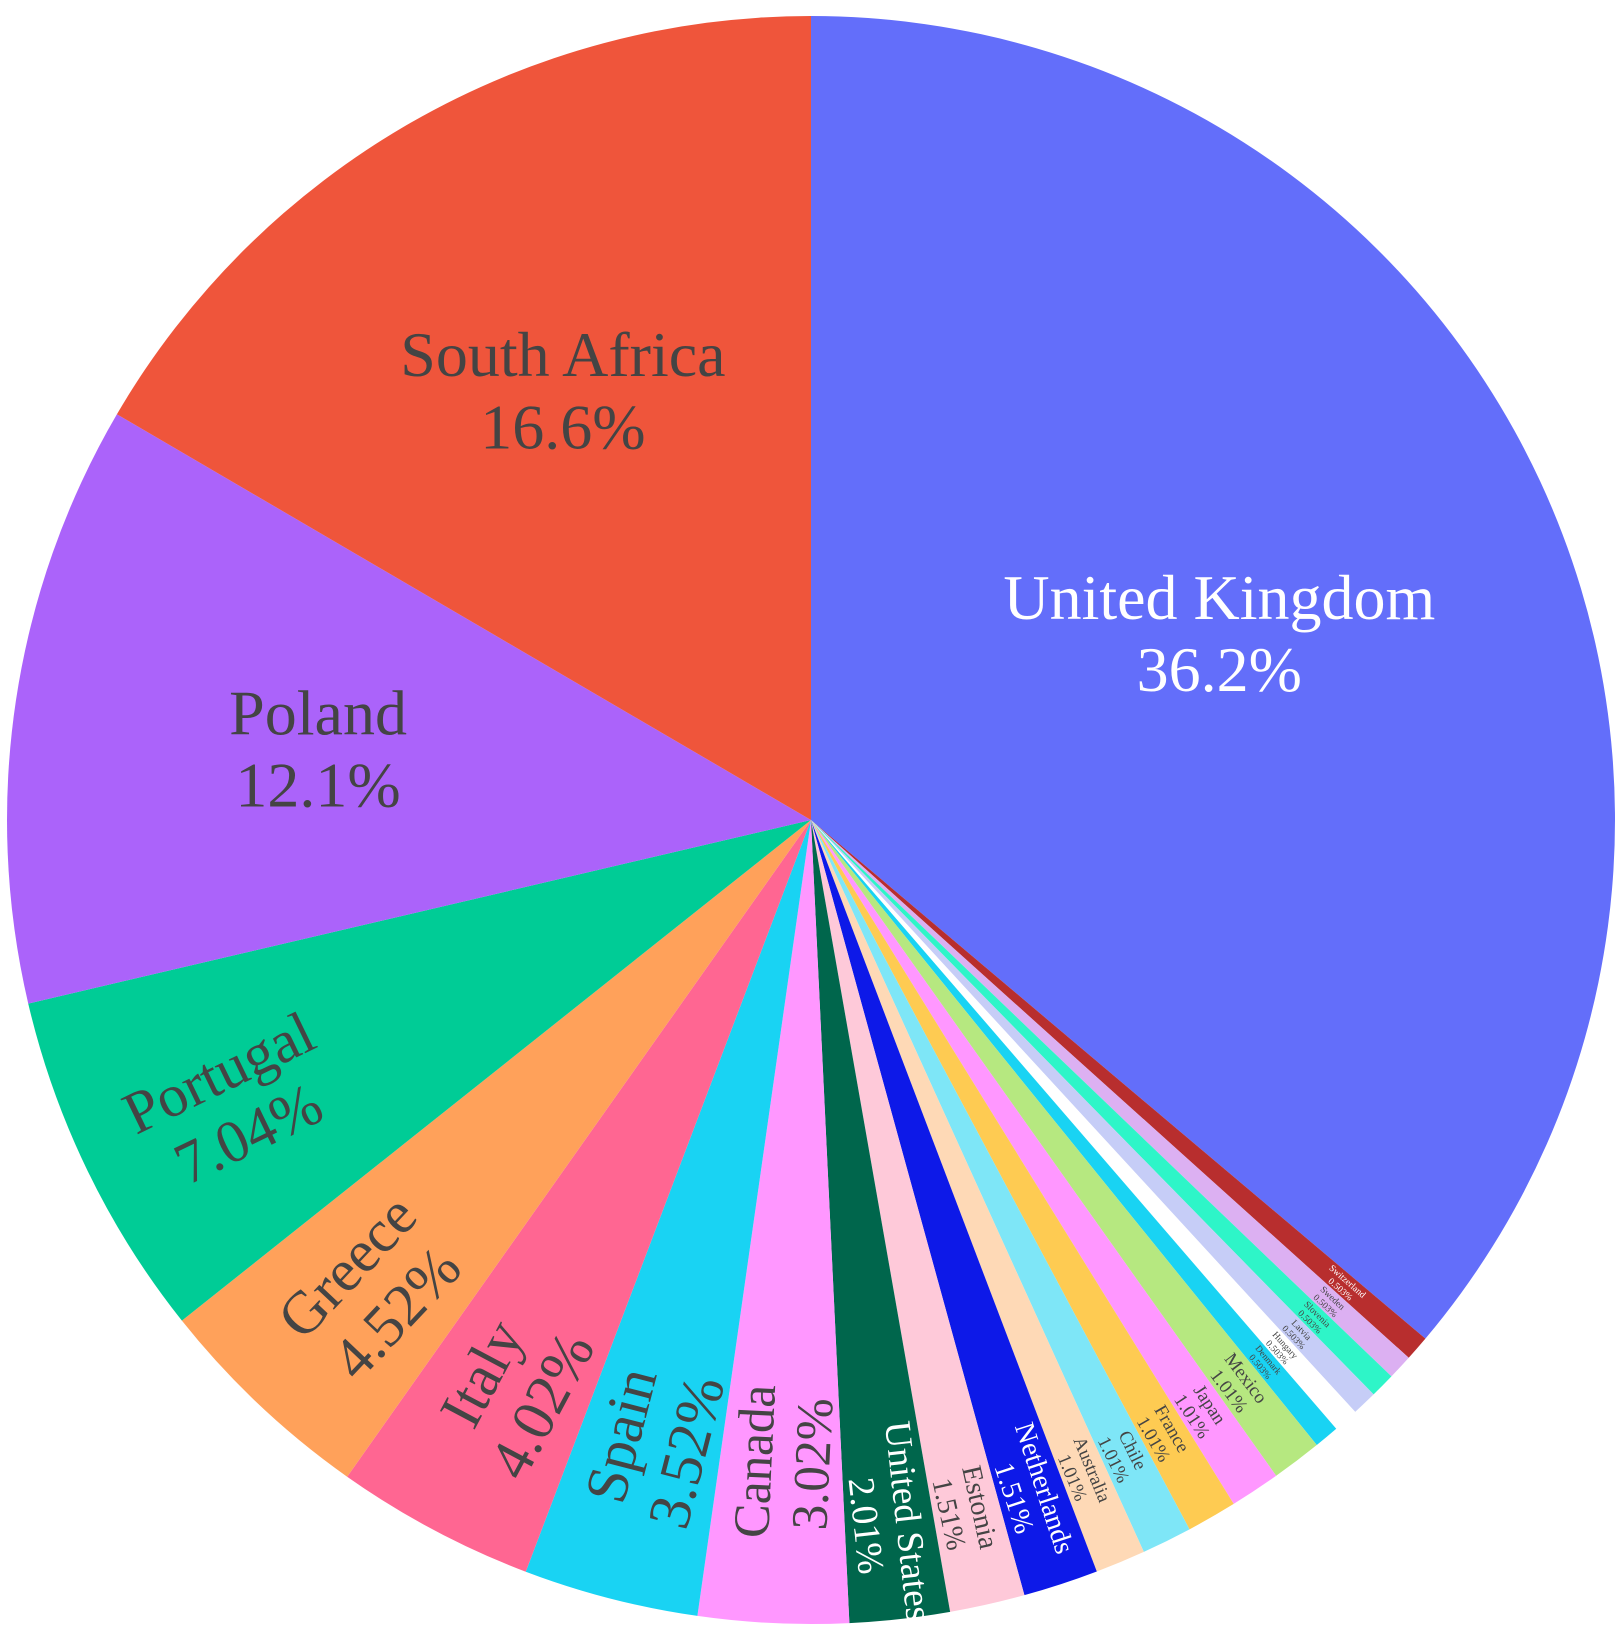 This screenshot has height=1632, width=1622. I want to click on slice-percent-poland: 12.1%, so click(317, 785).